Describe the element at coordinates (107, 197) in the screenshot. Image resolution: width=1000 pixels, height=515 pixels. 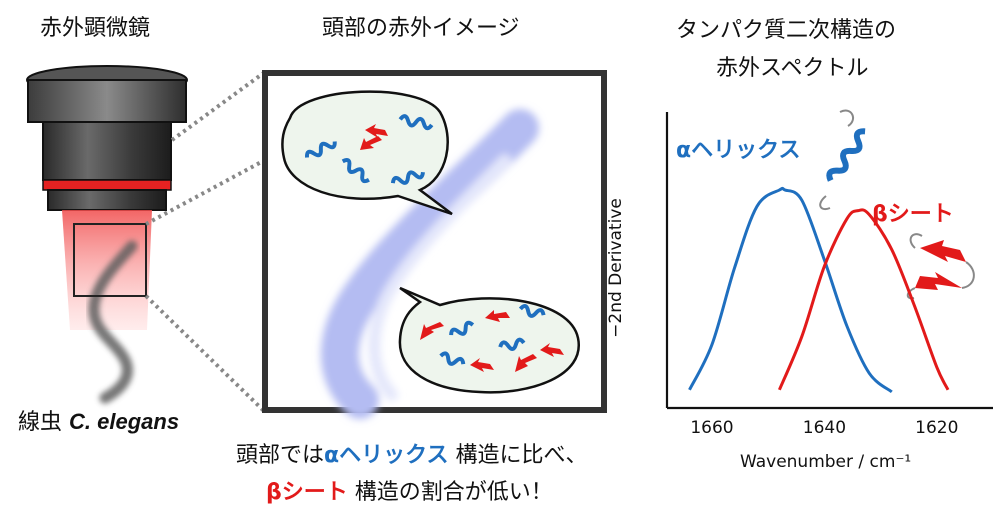
I see `microscope-illustration` at that location.